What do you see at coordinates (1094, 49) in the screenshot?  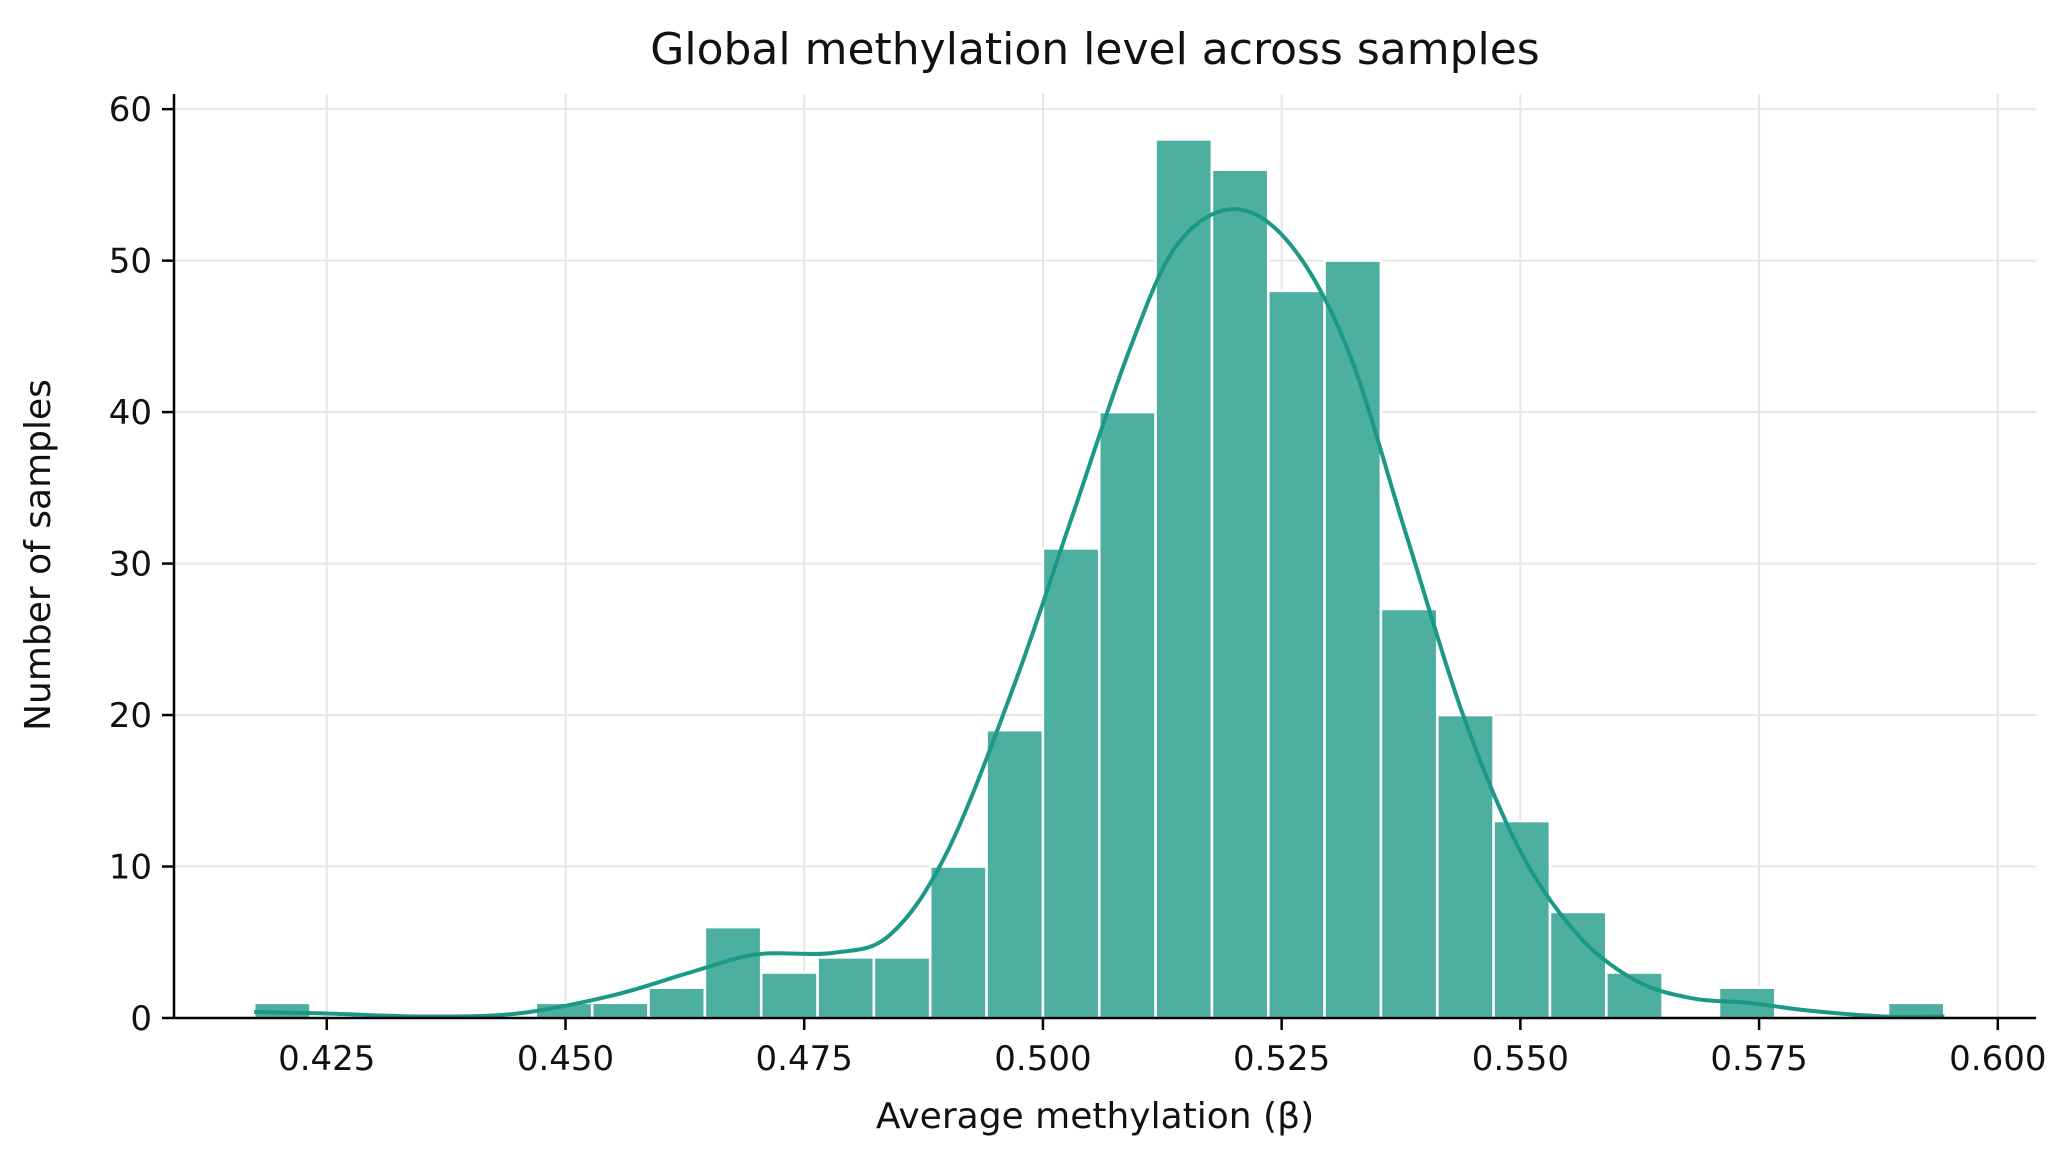 I see `chart-title: Global methylation level across samples` at bounding box center [1094, 49].